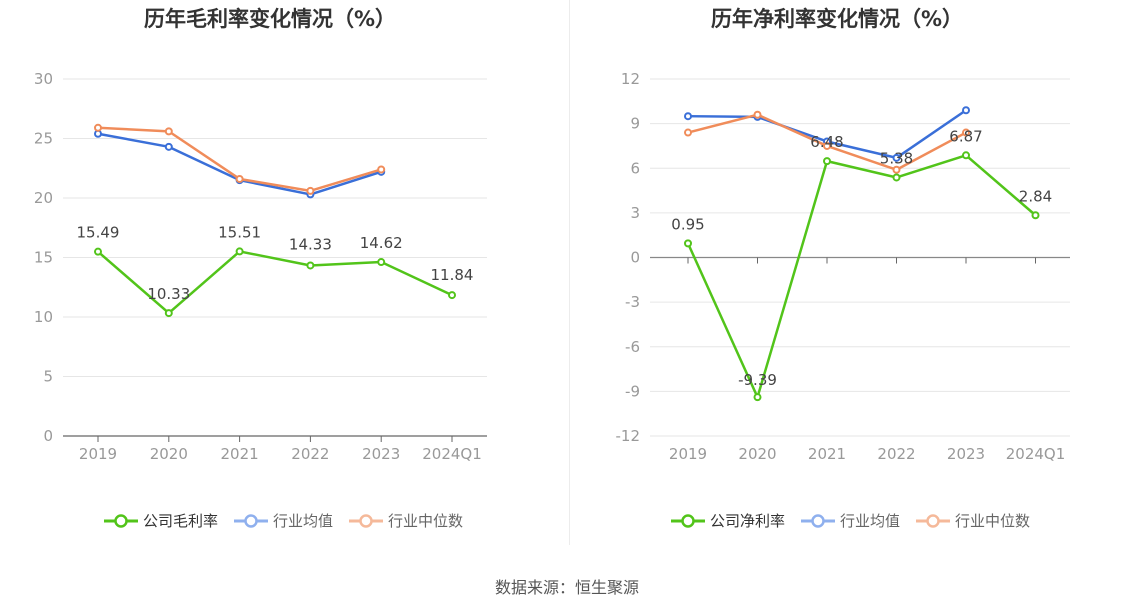 Image resolution: width=1134 pixels, height=612 pixels. Describe the element at coordinates (632, 391) in the screenshot. I see `y-tick-label: -9` at that location.